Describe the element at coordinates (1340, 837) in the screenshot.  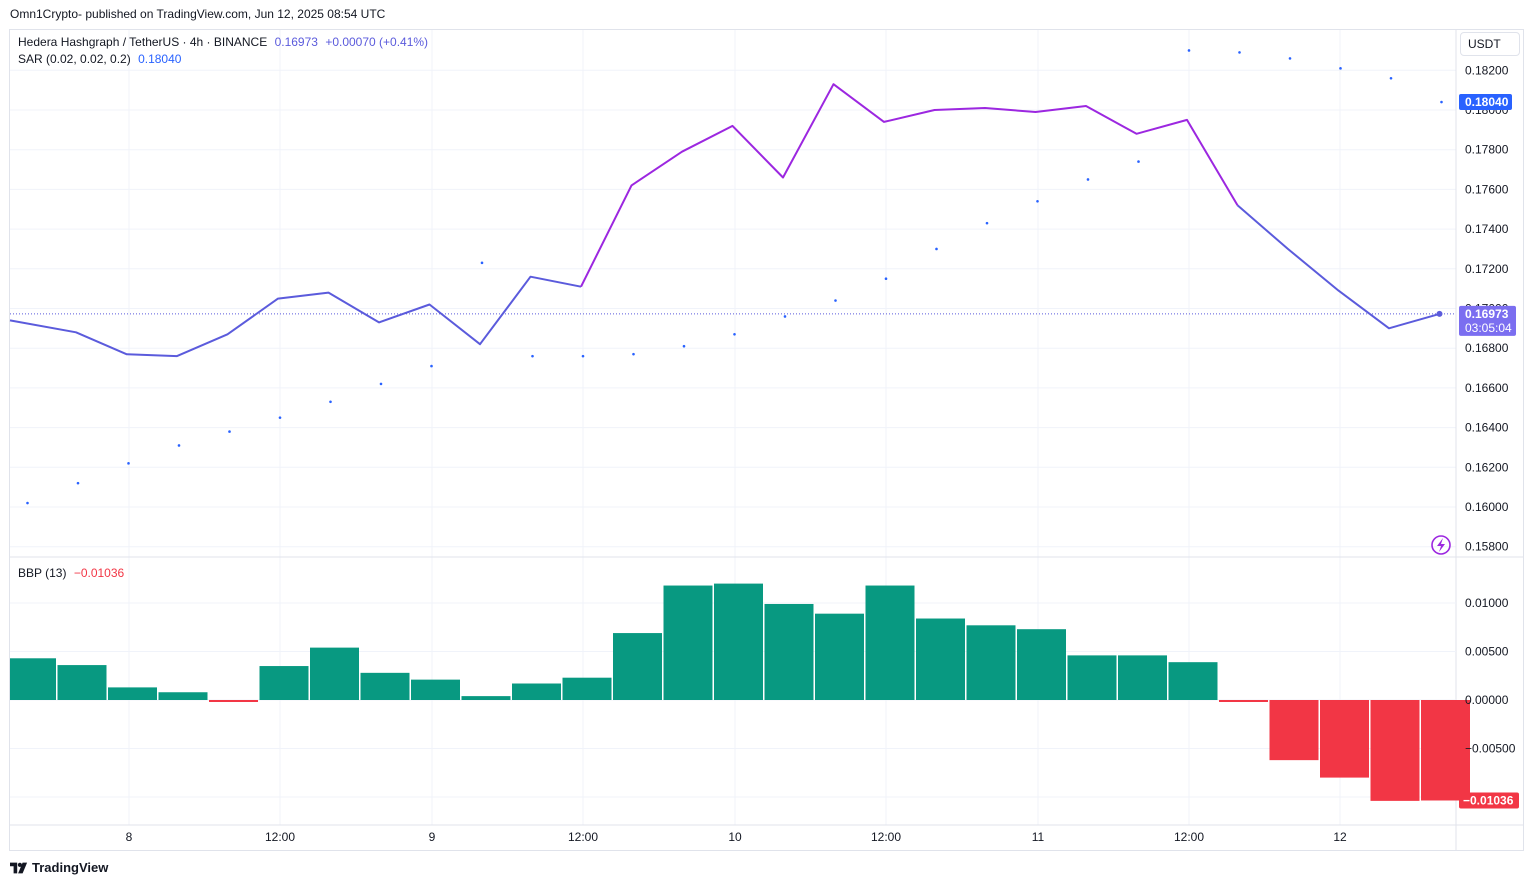
I see `x-tick-label: 12` at that location.